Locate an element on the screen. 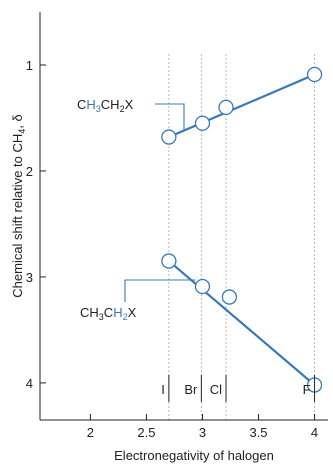 The width and height of the screenshot is (333, 465). series-1-fit-line is located at coordinates (241, 106).